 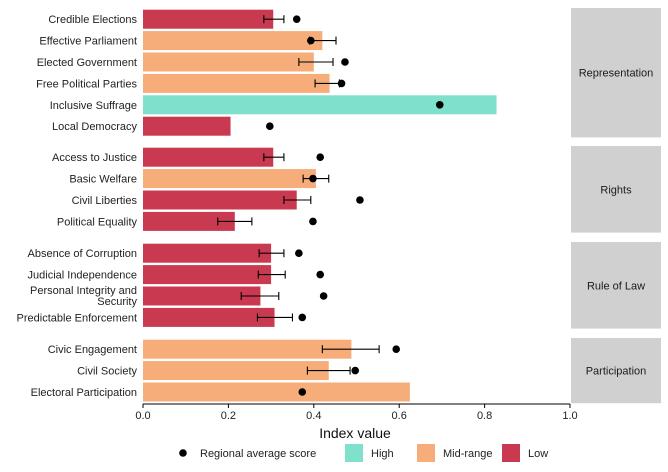 I want to click on legend-label-high: High, so click(x=382, y=454).